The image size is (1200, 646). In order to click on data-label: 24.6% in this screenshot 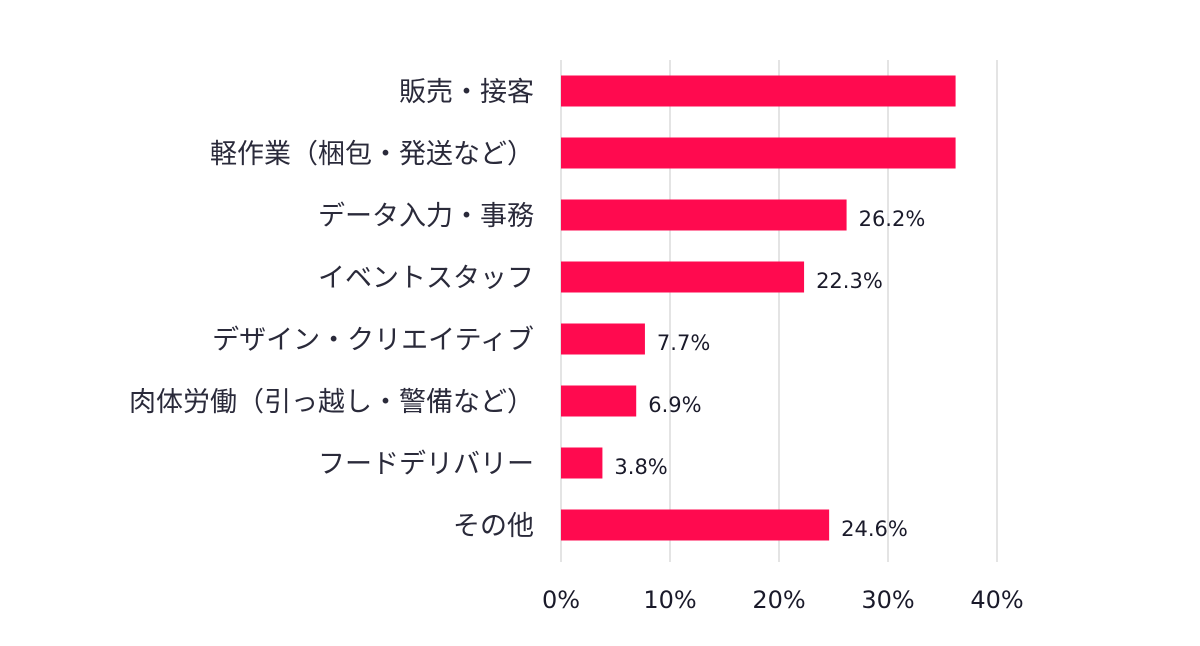, I will do `click(874, 529)`.